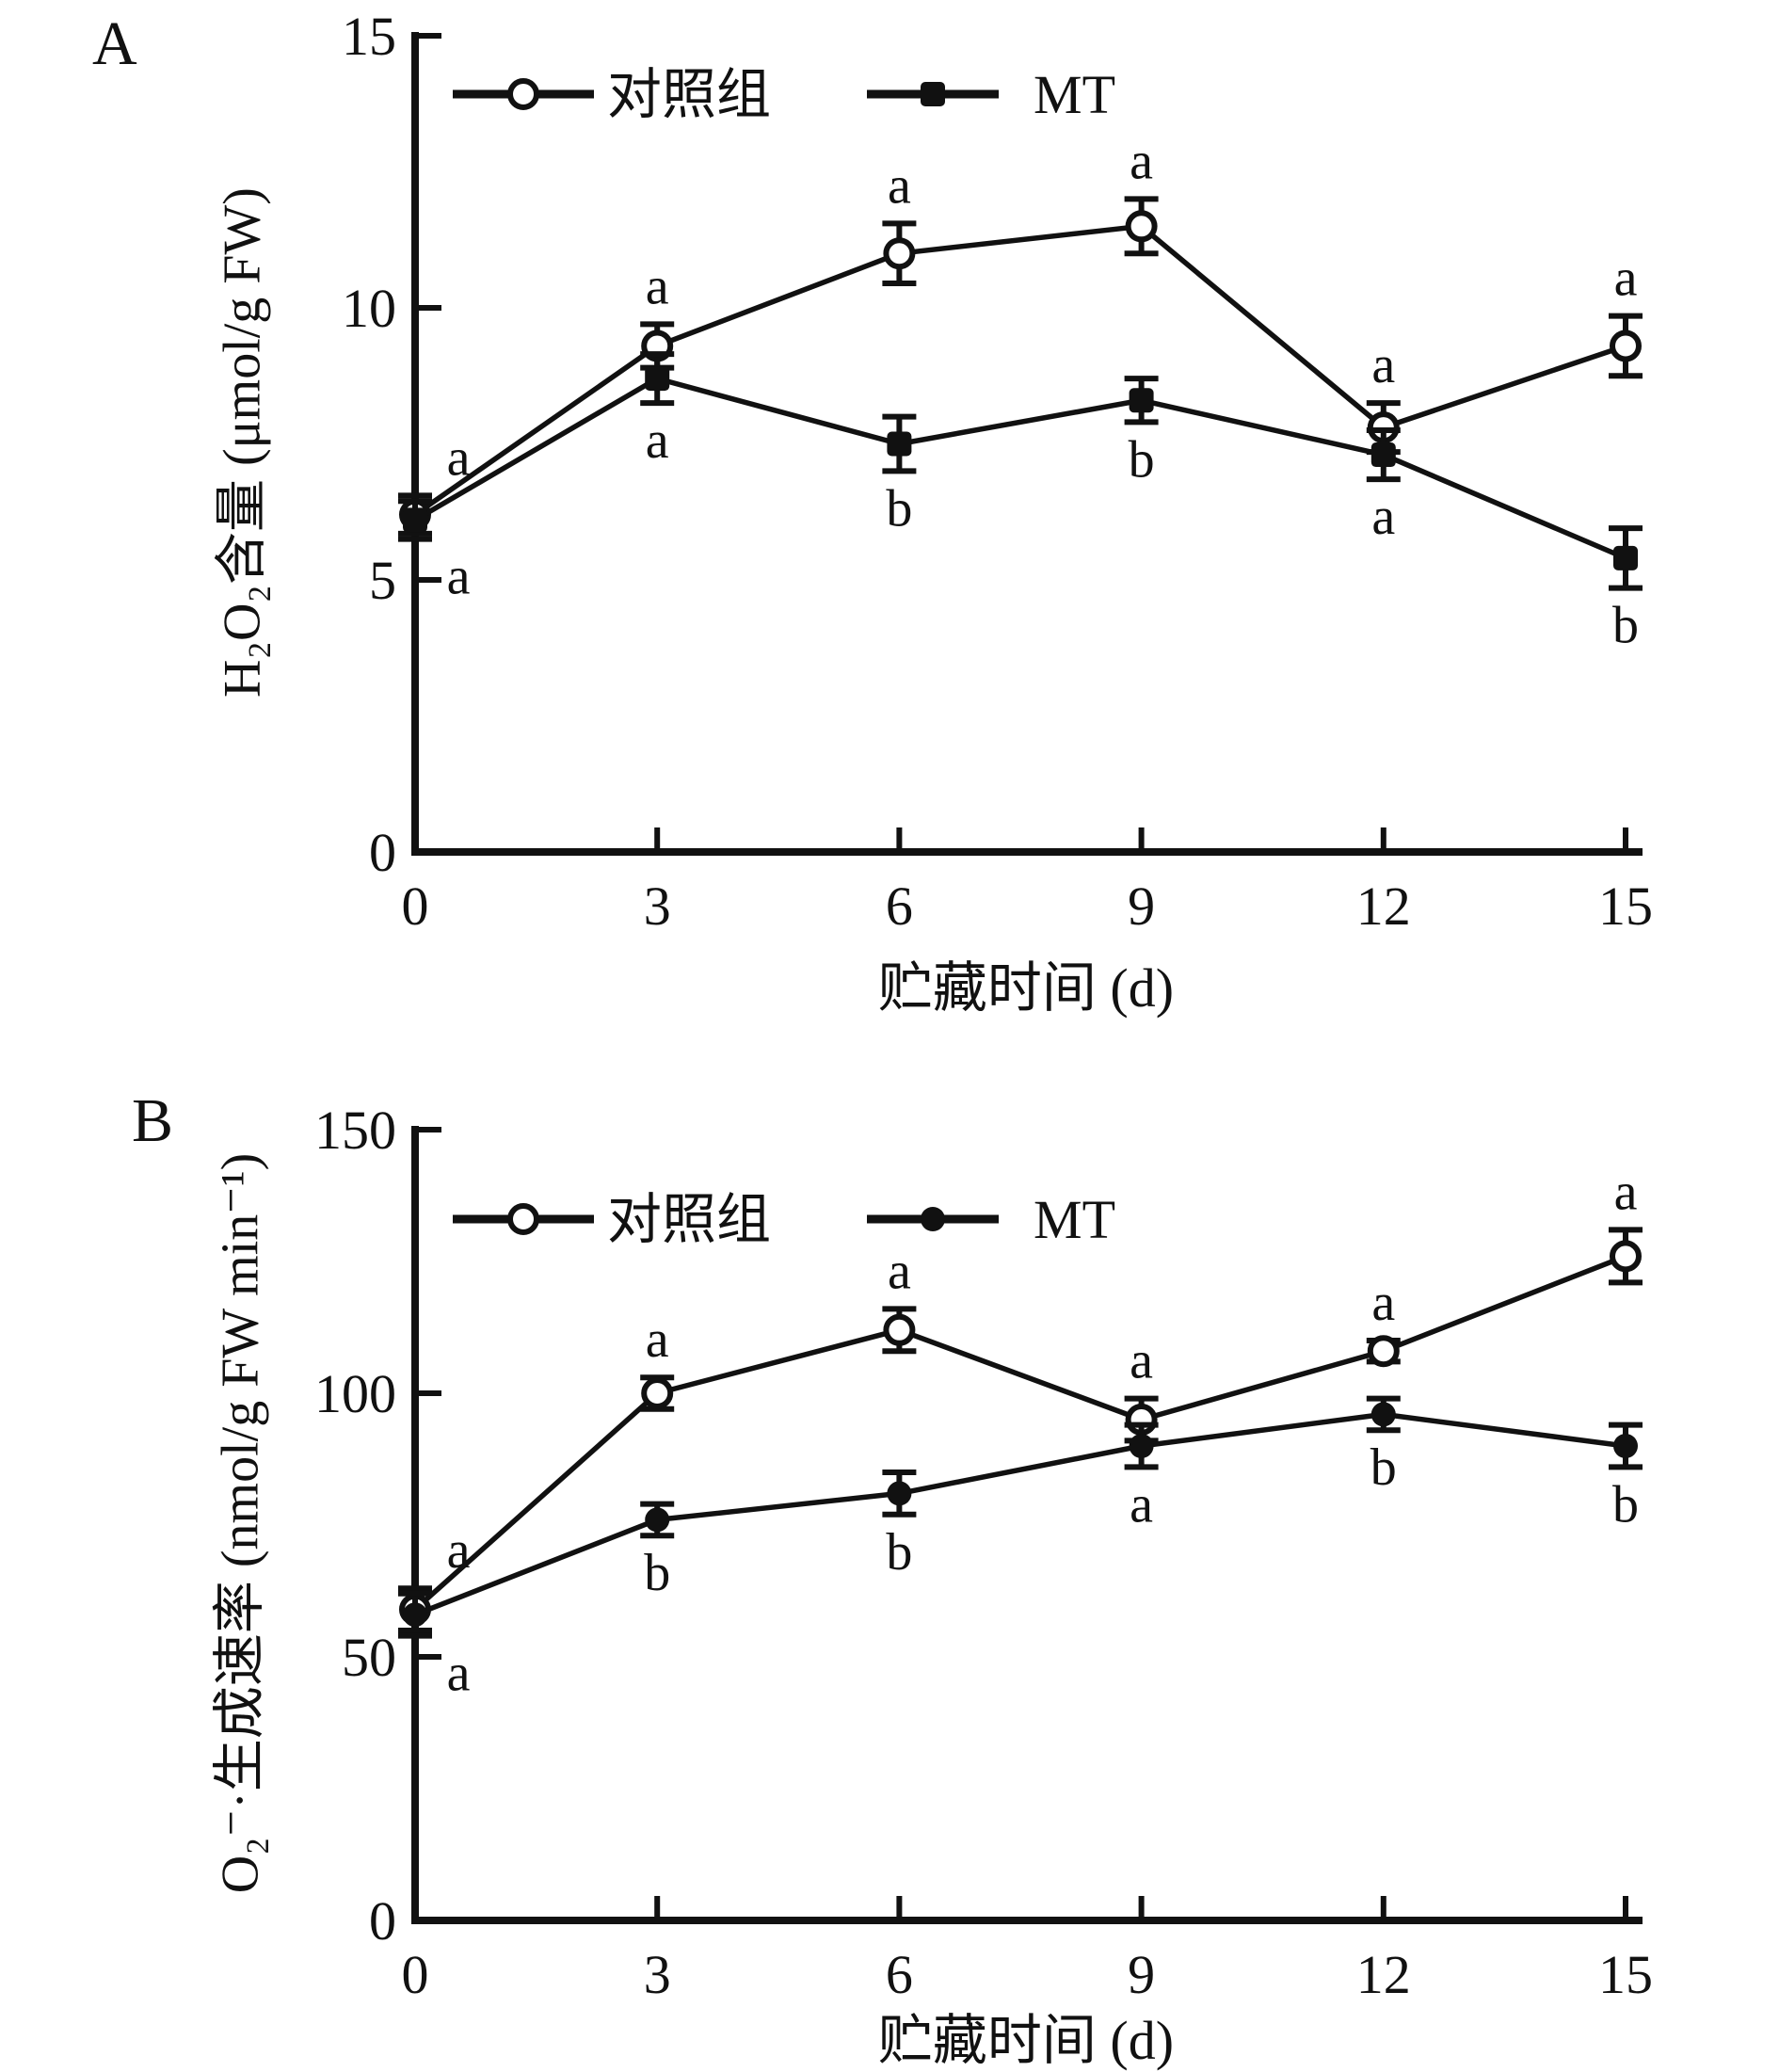  I want to click on panel-b-y-tick-label: 150, so click(355, 1130).